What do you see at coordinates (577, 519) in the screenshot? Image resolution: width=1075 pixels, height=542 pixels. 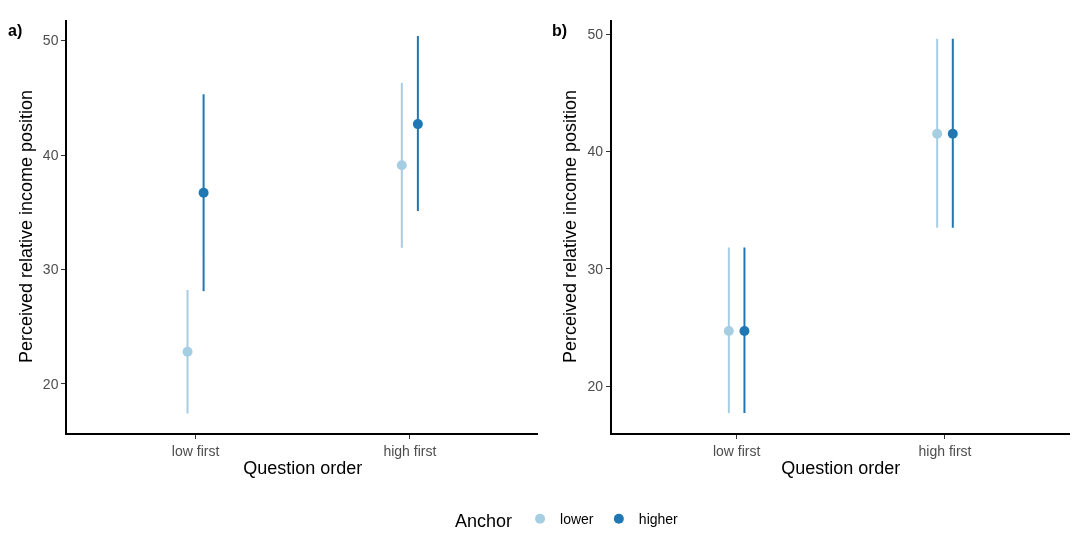 I see `legend-label: lower` at bounding box center [577, 519].